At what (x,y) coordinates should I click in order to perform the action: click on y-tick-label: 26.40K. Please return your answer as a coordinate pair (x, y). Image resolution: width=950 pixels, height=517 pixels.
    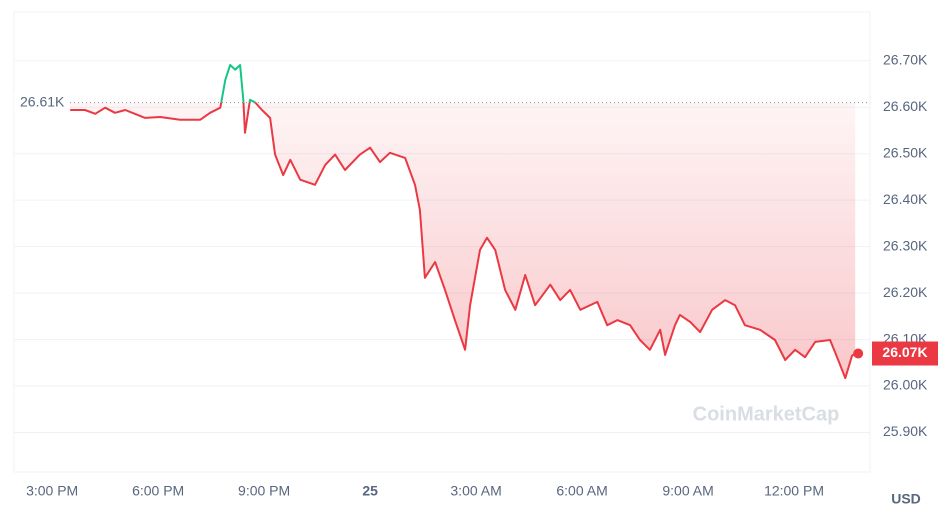
    Looking at the image, I should click on (905, 199).